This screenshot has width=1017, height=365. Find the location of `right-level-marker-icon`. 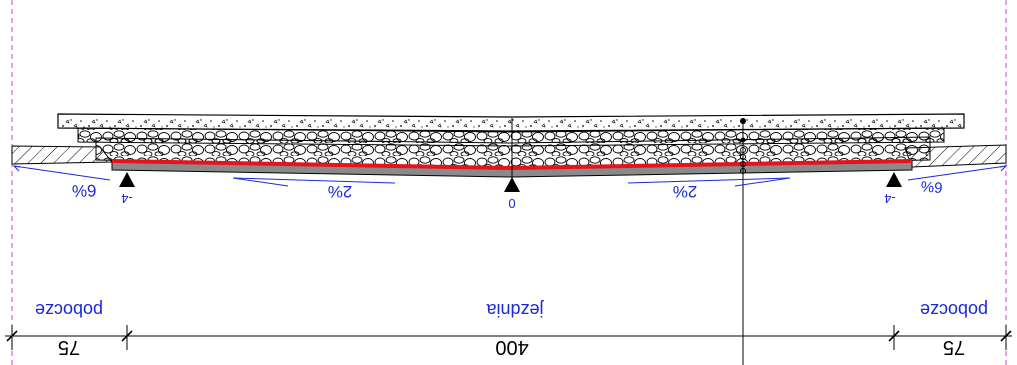

right-level-marker-icon is located at coordinates (894, 179).